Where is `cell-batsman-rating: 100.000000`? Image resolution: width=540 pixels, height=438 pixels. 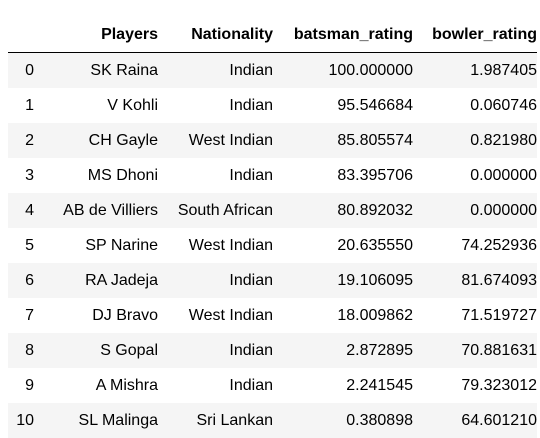 cell-batsman-rating: 100.000000 is located at coordinates (343, 71).